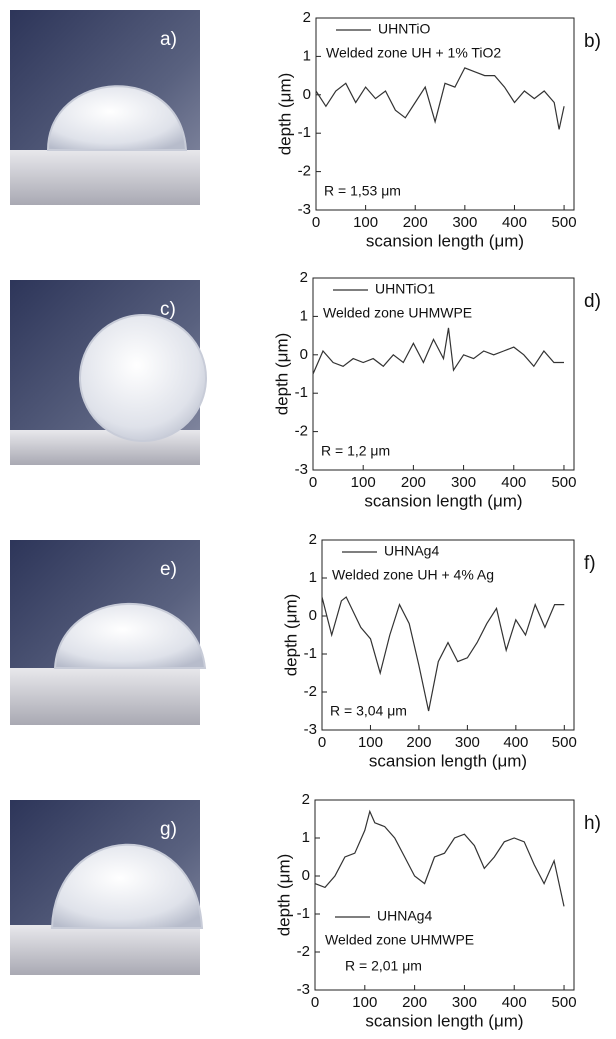  I want to click on annotation: Welded zone UH + 4% Ag, so click(413, 575).